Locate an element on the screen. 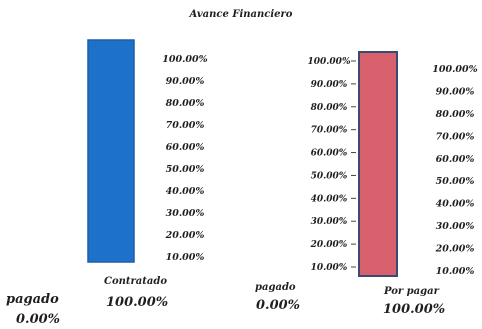  left-ytick-label: 30.00% is located at coordinates (185, 213).